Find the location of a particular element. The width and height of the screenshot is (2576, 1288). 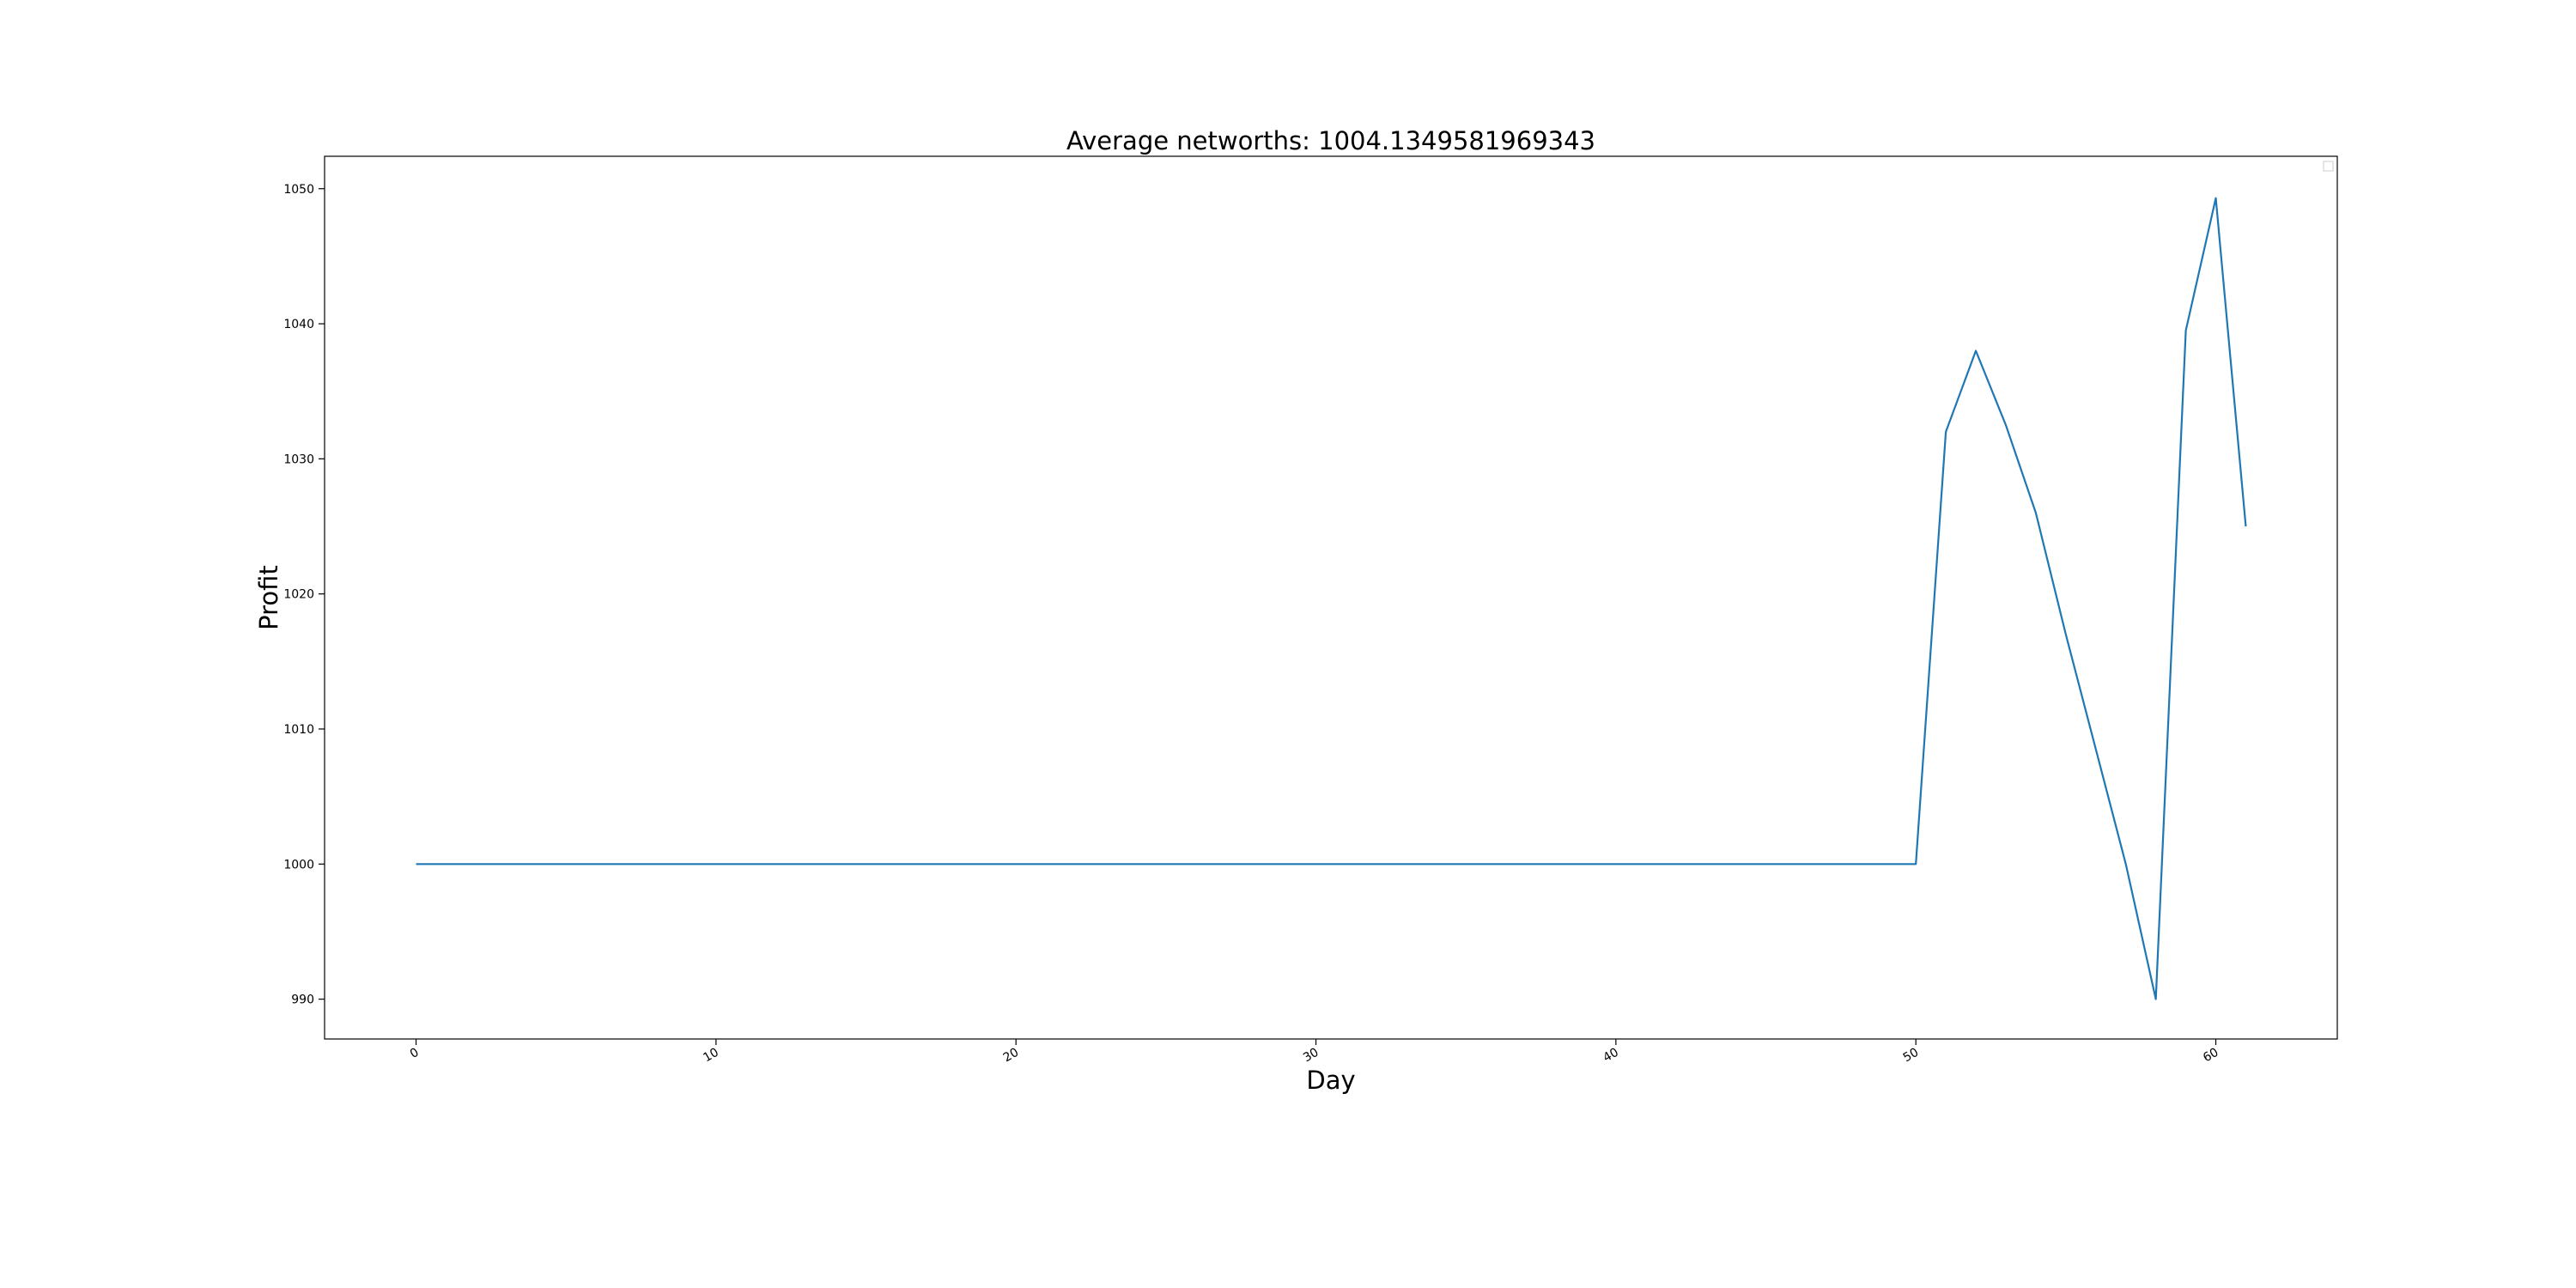

x-axis-ticks: 0 10 20 30 40 50 60 is located at coordinates (1314, 1052).